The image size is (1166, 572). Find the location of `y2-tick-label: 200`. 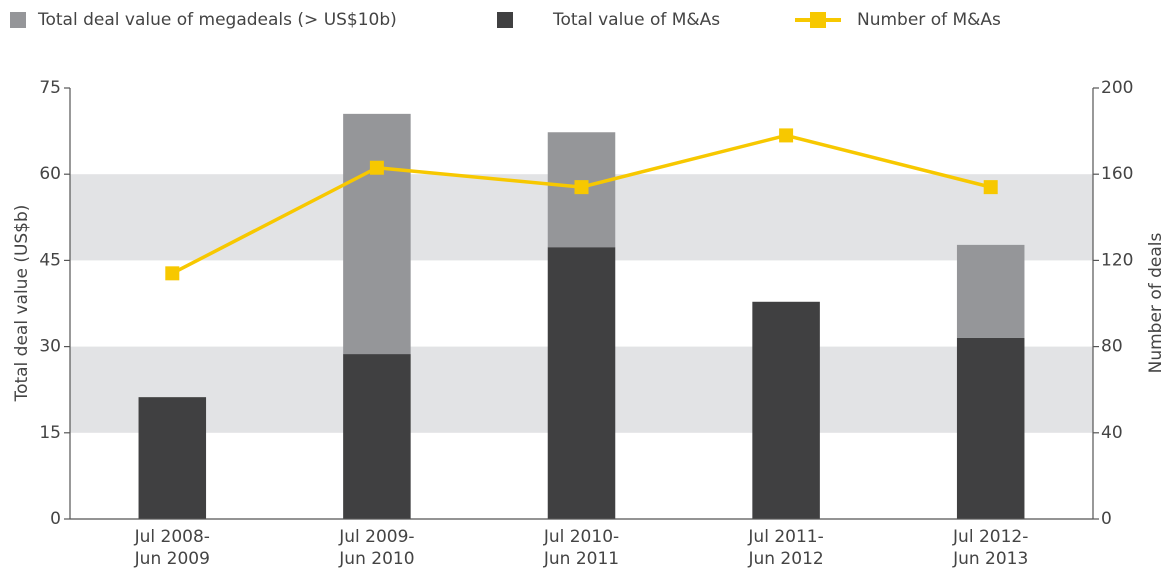

y2-tick-label: 200 is located at coordinates (1117, 88).